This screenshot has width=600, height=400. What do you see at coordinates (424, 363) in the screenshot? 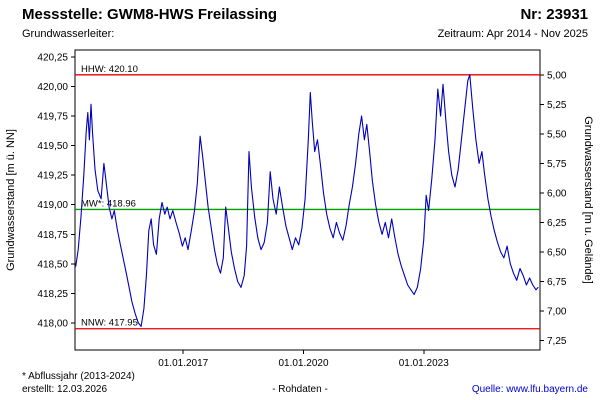
I see `x-tick-label: 01.01.2023` at bounding box center [424, 363].